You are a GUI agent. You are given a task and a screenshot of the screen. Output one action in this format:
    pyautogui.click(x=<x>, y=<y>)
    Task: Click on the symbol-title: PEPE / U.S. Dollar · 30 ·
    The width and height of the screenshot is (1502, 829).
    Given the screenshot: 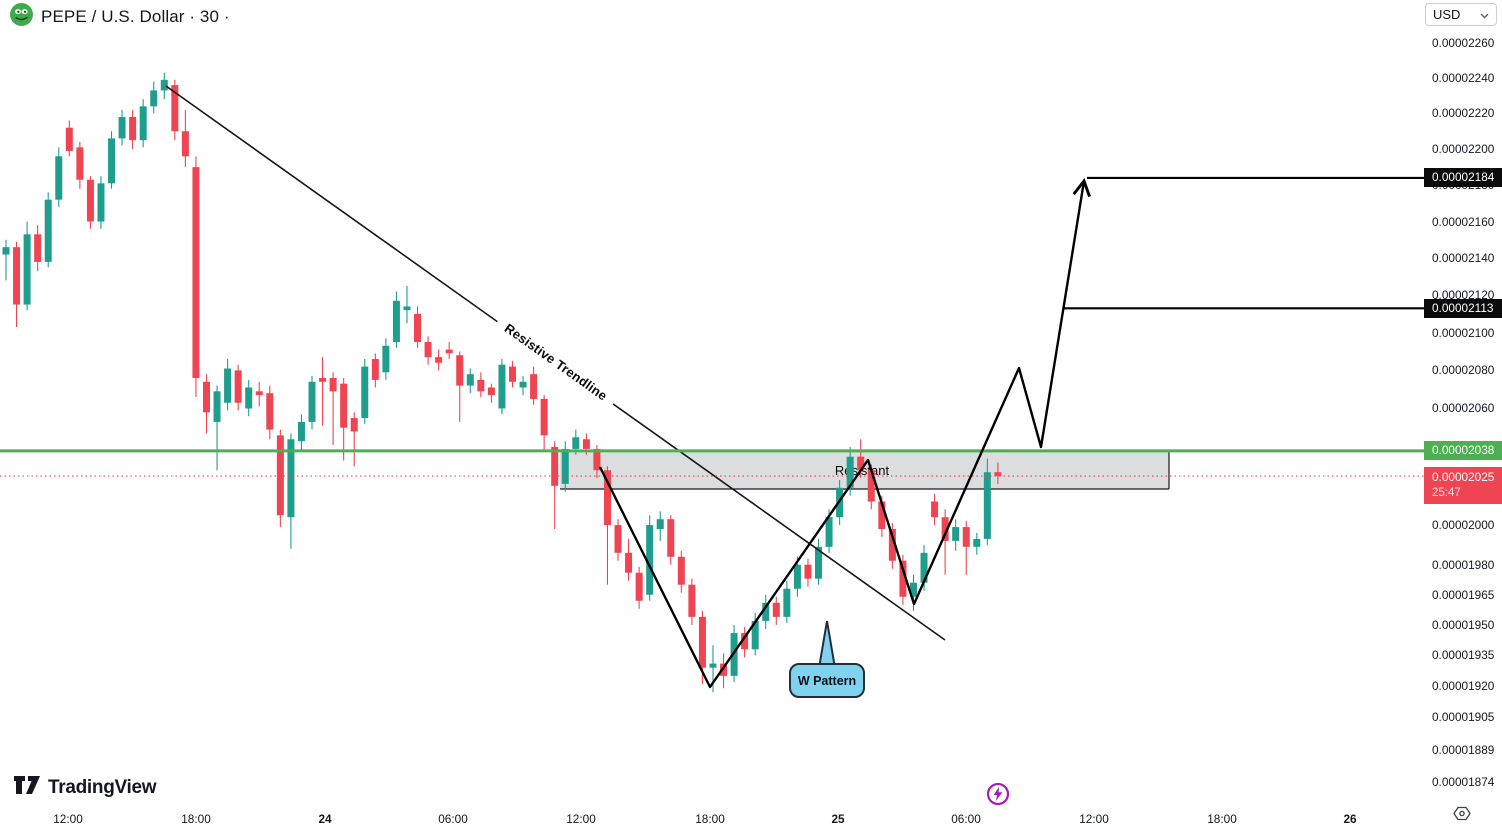 What is the action you would take?
    pyautogui.click(x=135, y=16)
    